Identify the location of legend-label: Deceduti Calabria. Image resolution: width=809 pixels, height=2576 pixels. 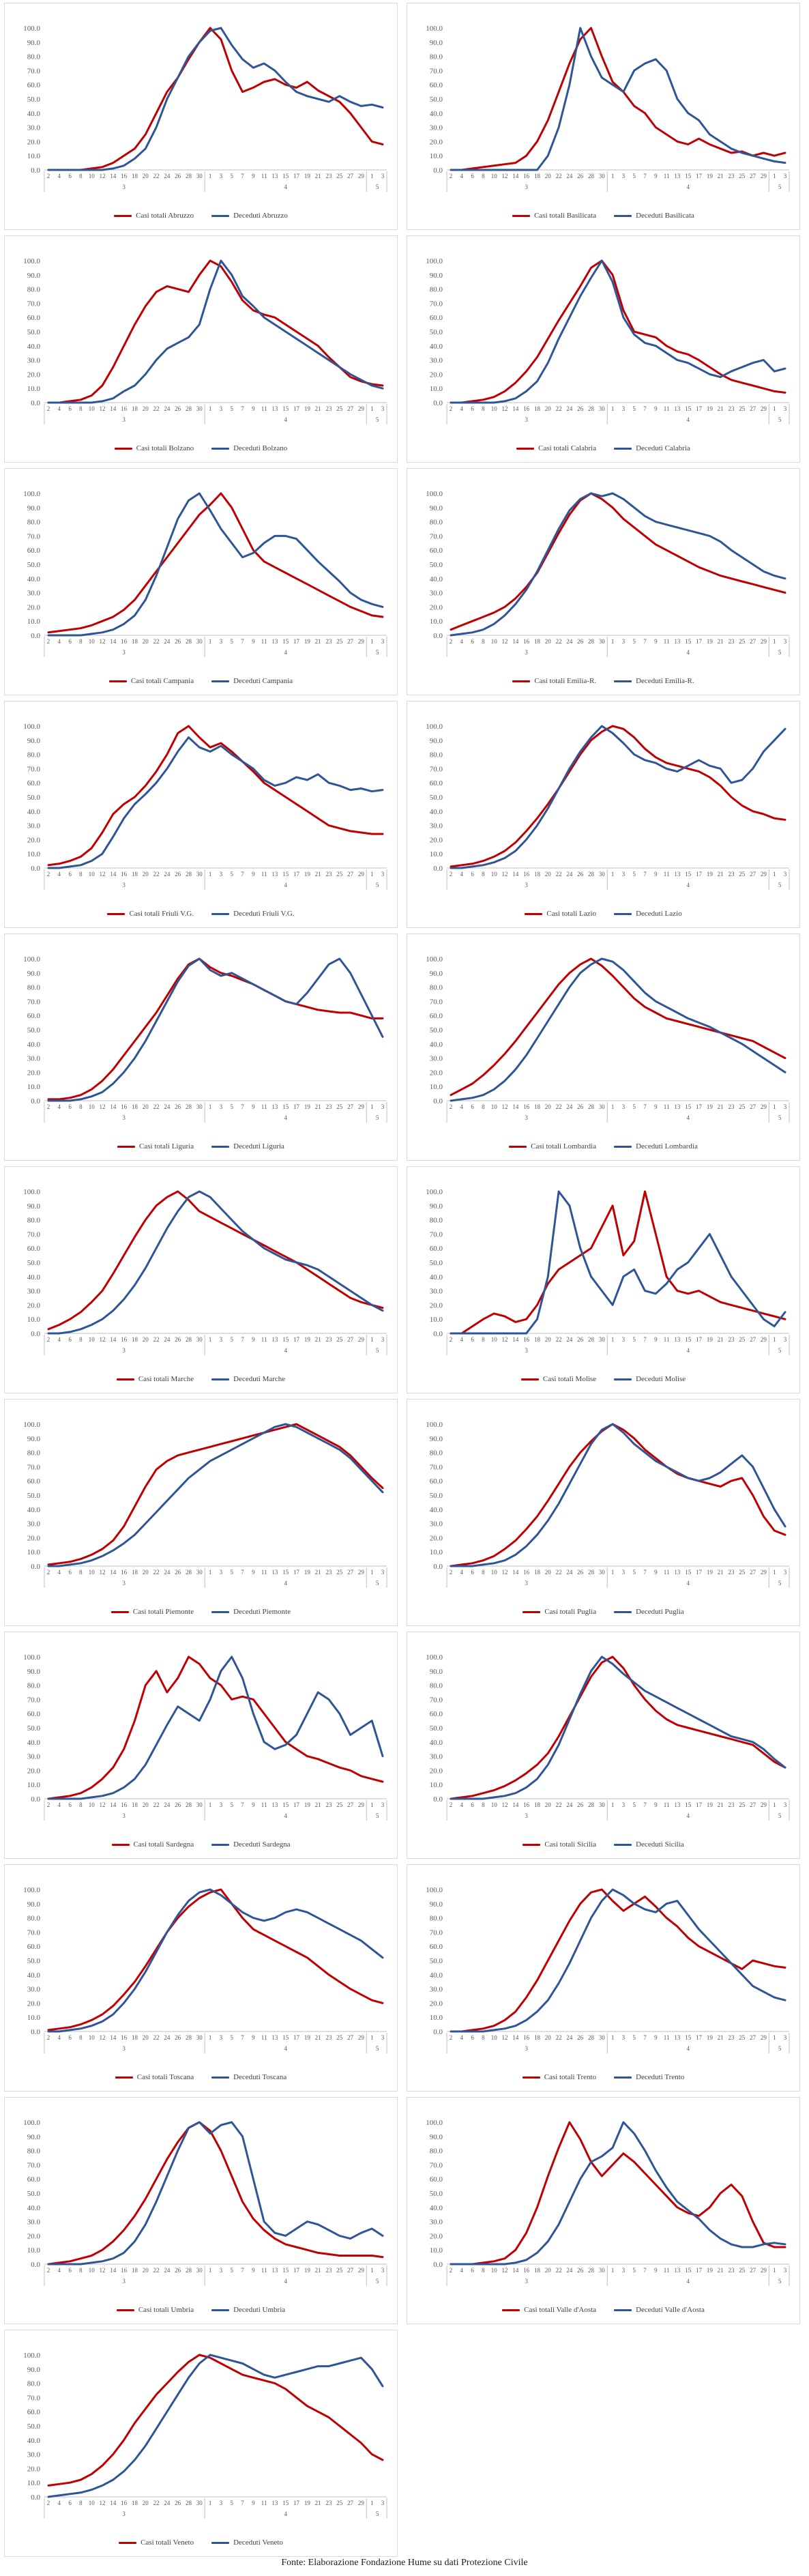
(663, 448).